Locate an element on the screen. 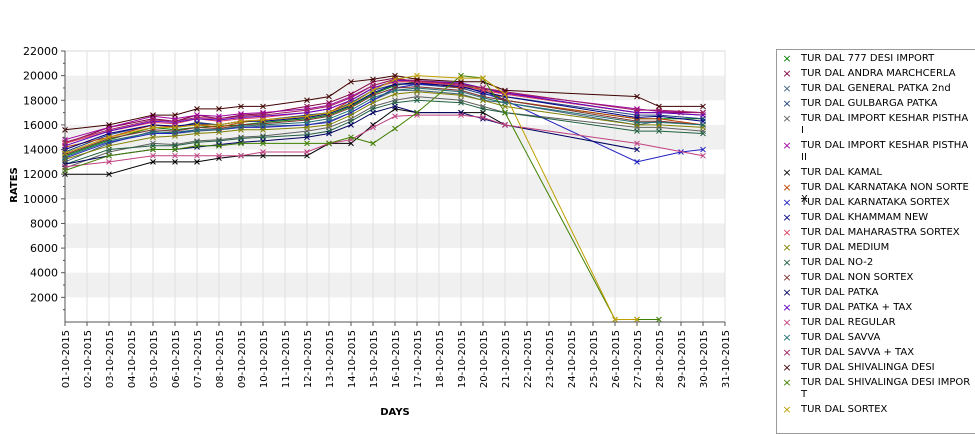  x-tick-label: 10-10-2015 is located at coordinates (264, 359).